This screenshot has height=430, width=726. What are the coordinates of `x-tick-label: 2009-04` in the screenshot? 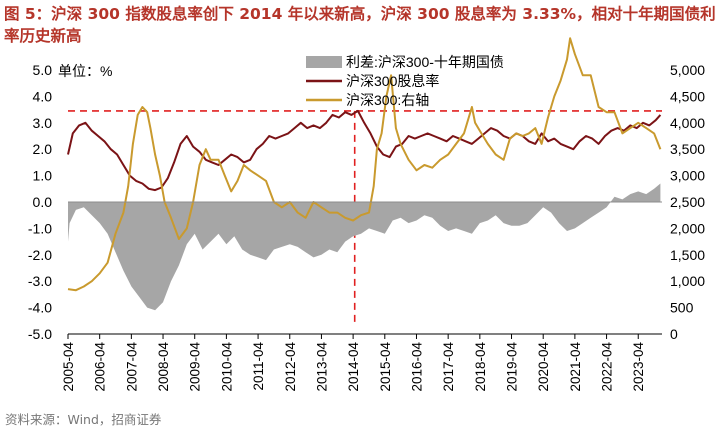 It's located at (195, 367).